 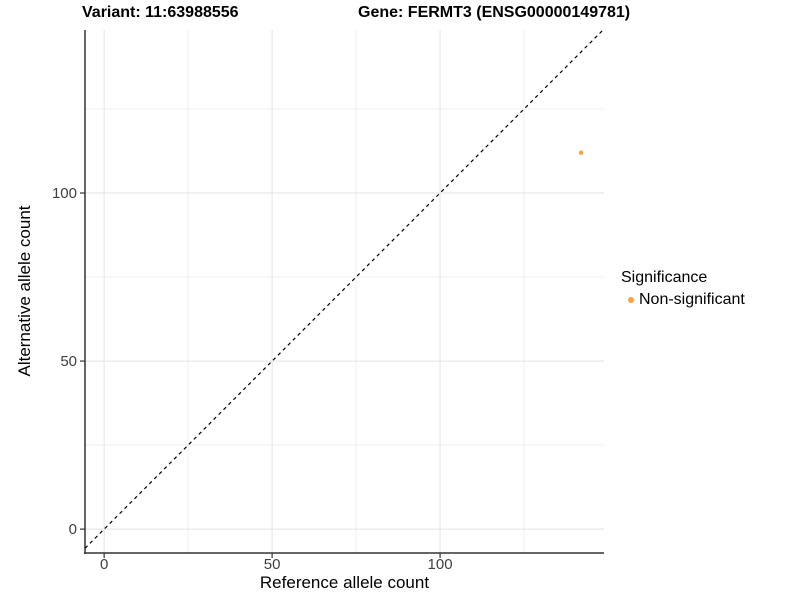 What do you see at coordinates (272, 564) in the screenshot?
I see `x-tick-label: 50` at bounding box center [272, 564].